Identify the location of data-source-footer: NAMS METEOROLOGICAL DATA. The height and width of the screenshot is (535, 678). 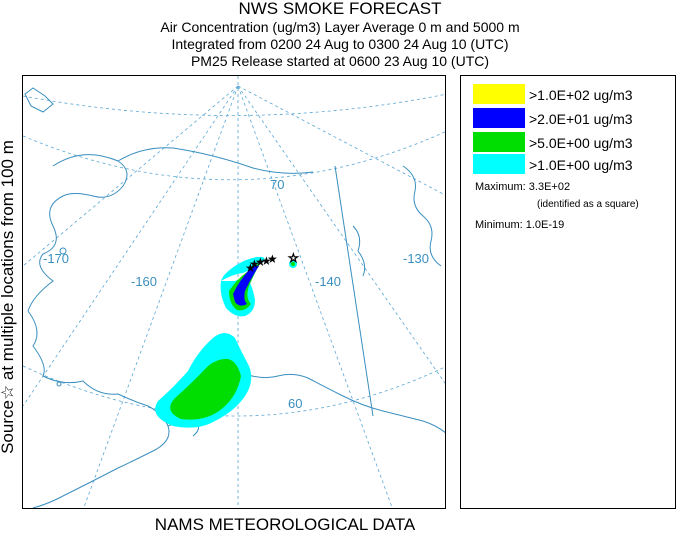
(285, 524).